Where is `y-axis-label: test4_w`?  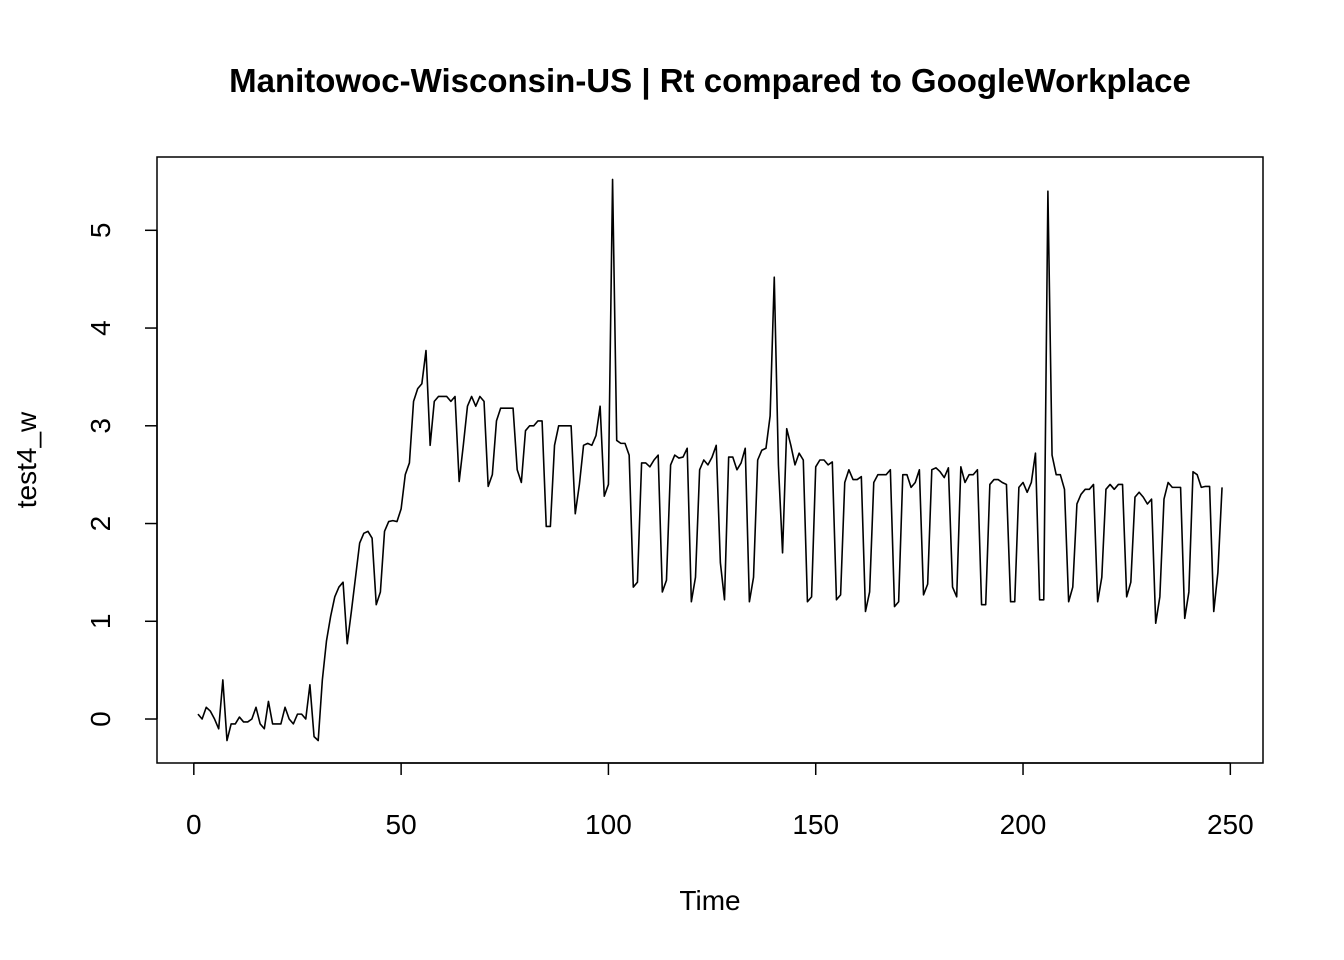
y-axis-label: test4_w is located at coordinates (26, 459).